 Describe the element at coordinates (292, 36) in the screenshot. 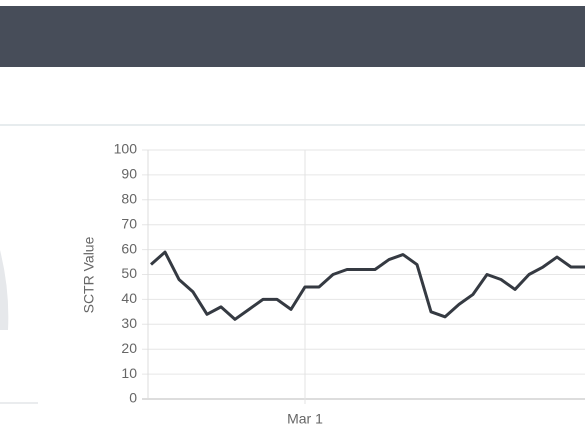

I see `header-bar` at that location.